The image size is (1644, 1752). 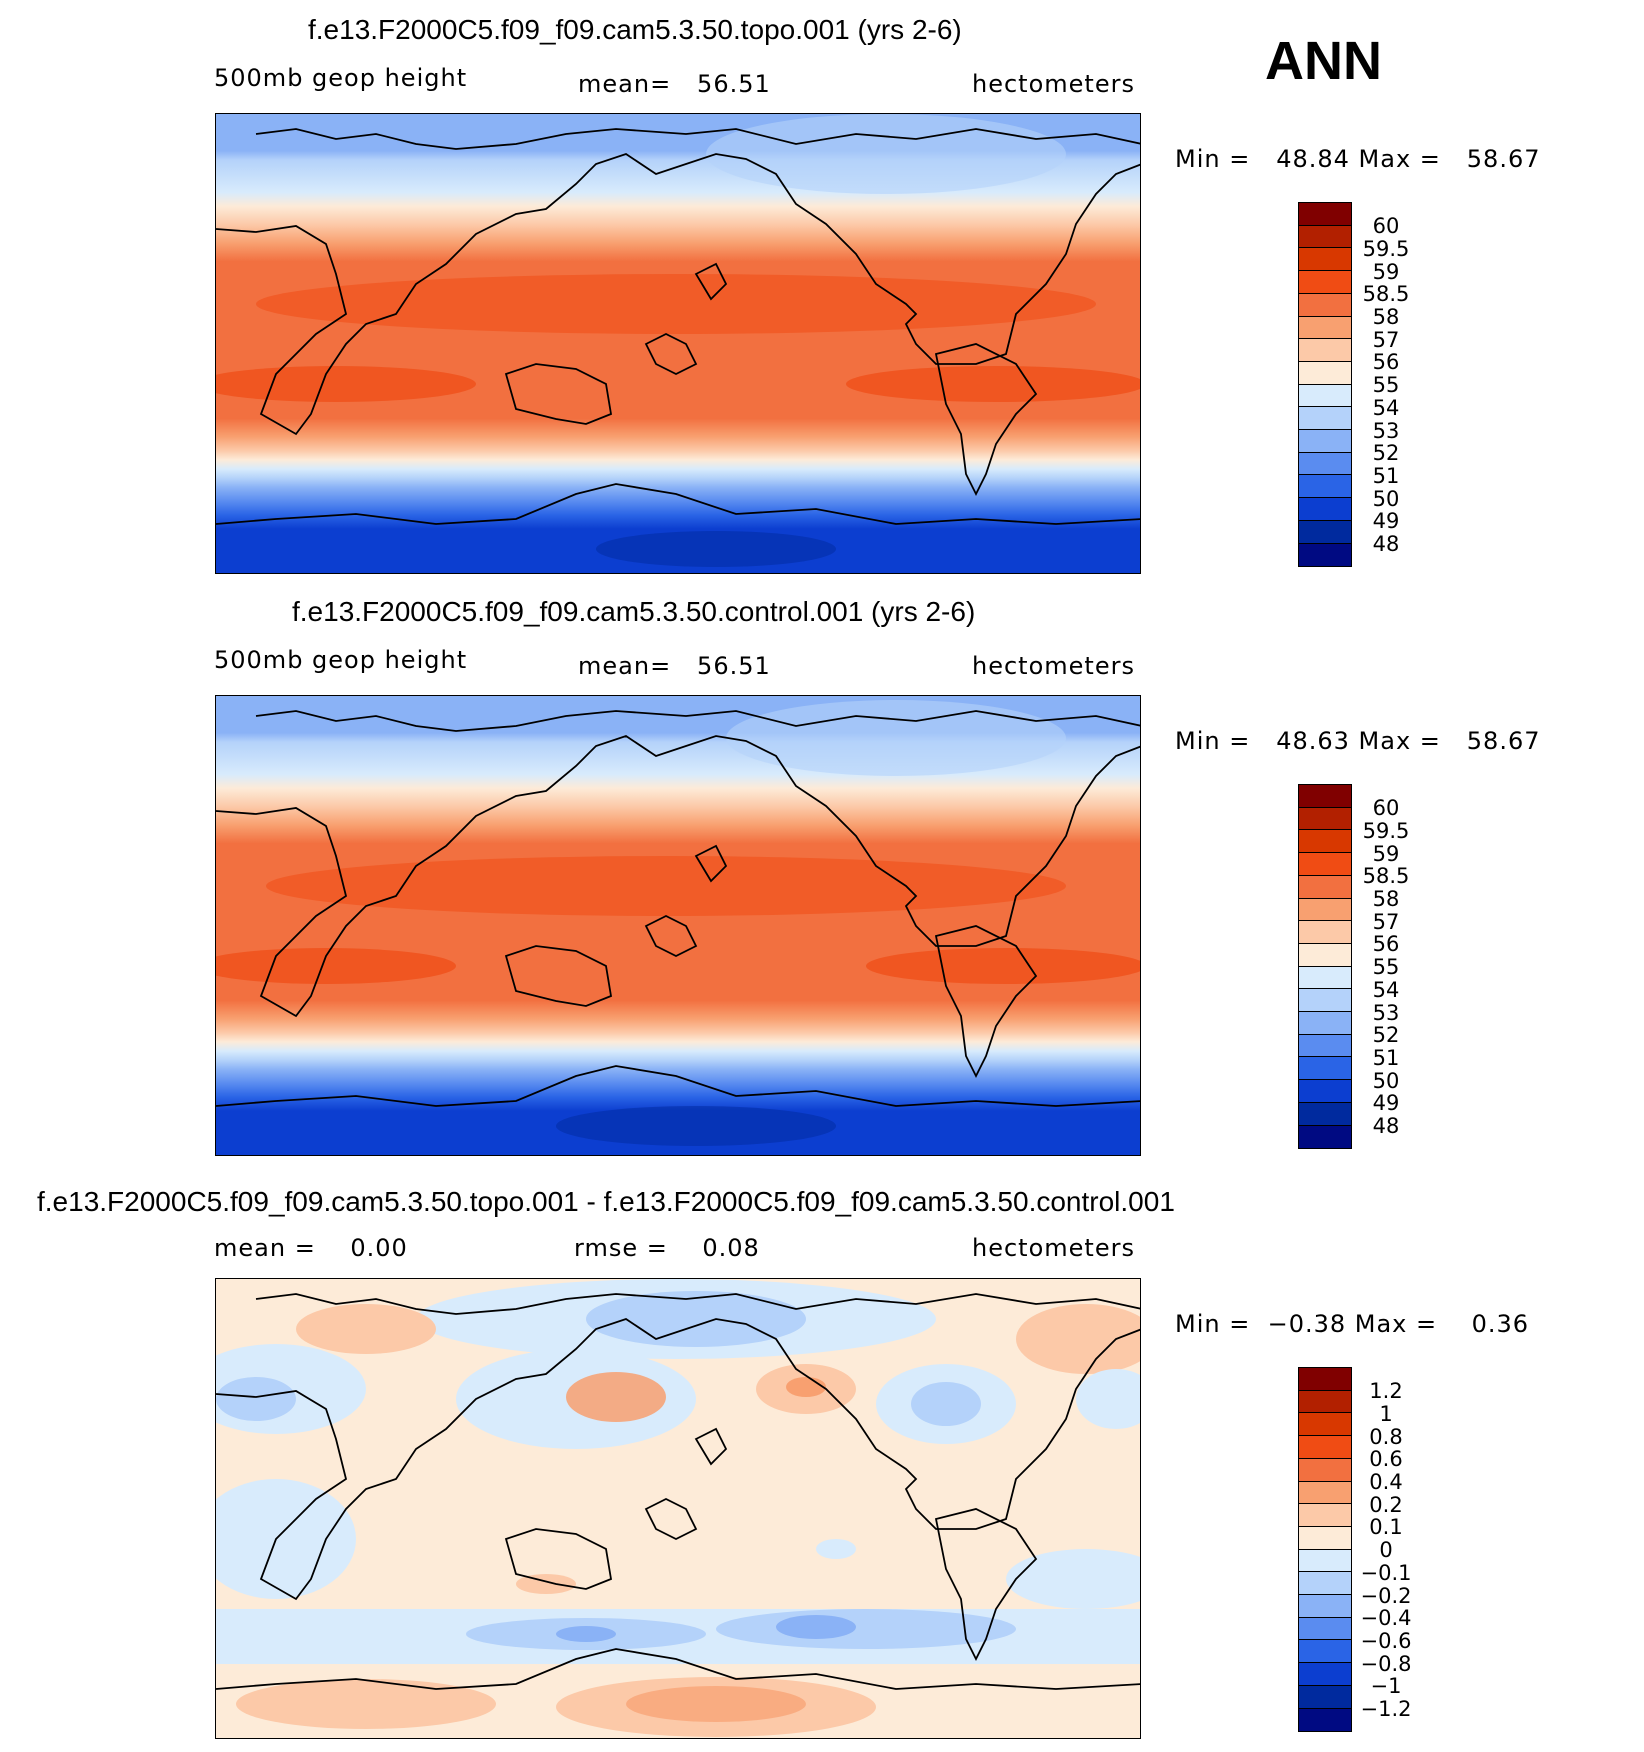 I want to click on p1-lbl: 51, so click(x=1386, y=476).